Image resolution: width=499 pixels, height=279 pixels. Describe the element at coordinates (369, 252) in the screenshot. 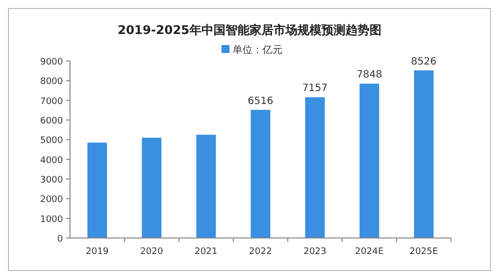

I see `x-tick-label: 2024E` at that location.